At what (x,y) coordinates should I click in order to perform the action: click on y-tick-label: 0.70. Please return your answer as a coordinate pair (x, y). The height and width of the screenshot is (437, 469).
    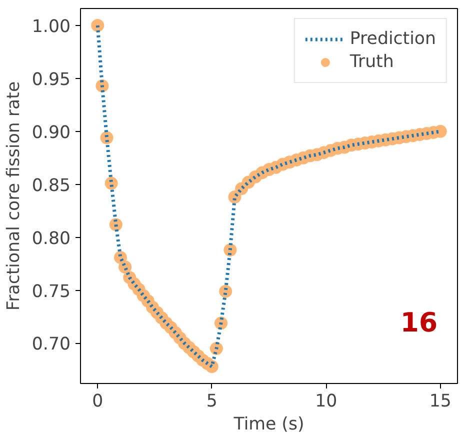
    Looking at the image, I should click on (51, 344).